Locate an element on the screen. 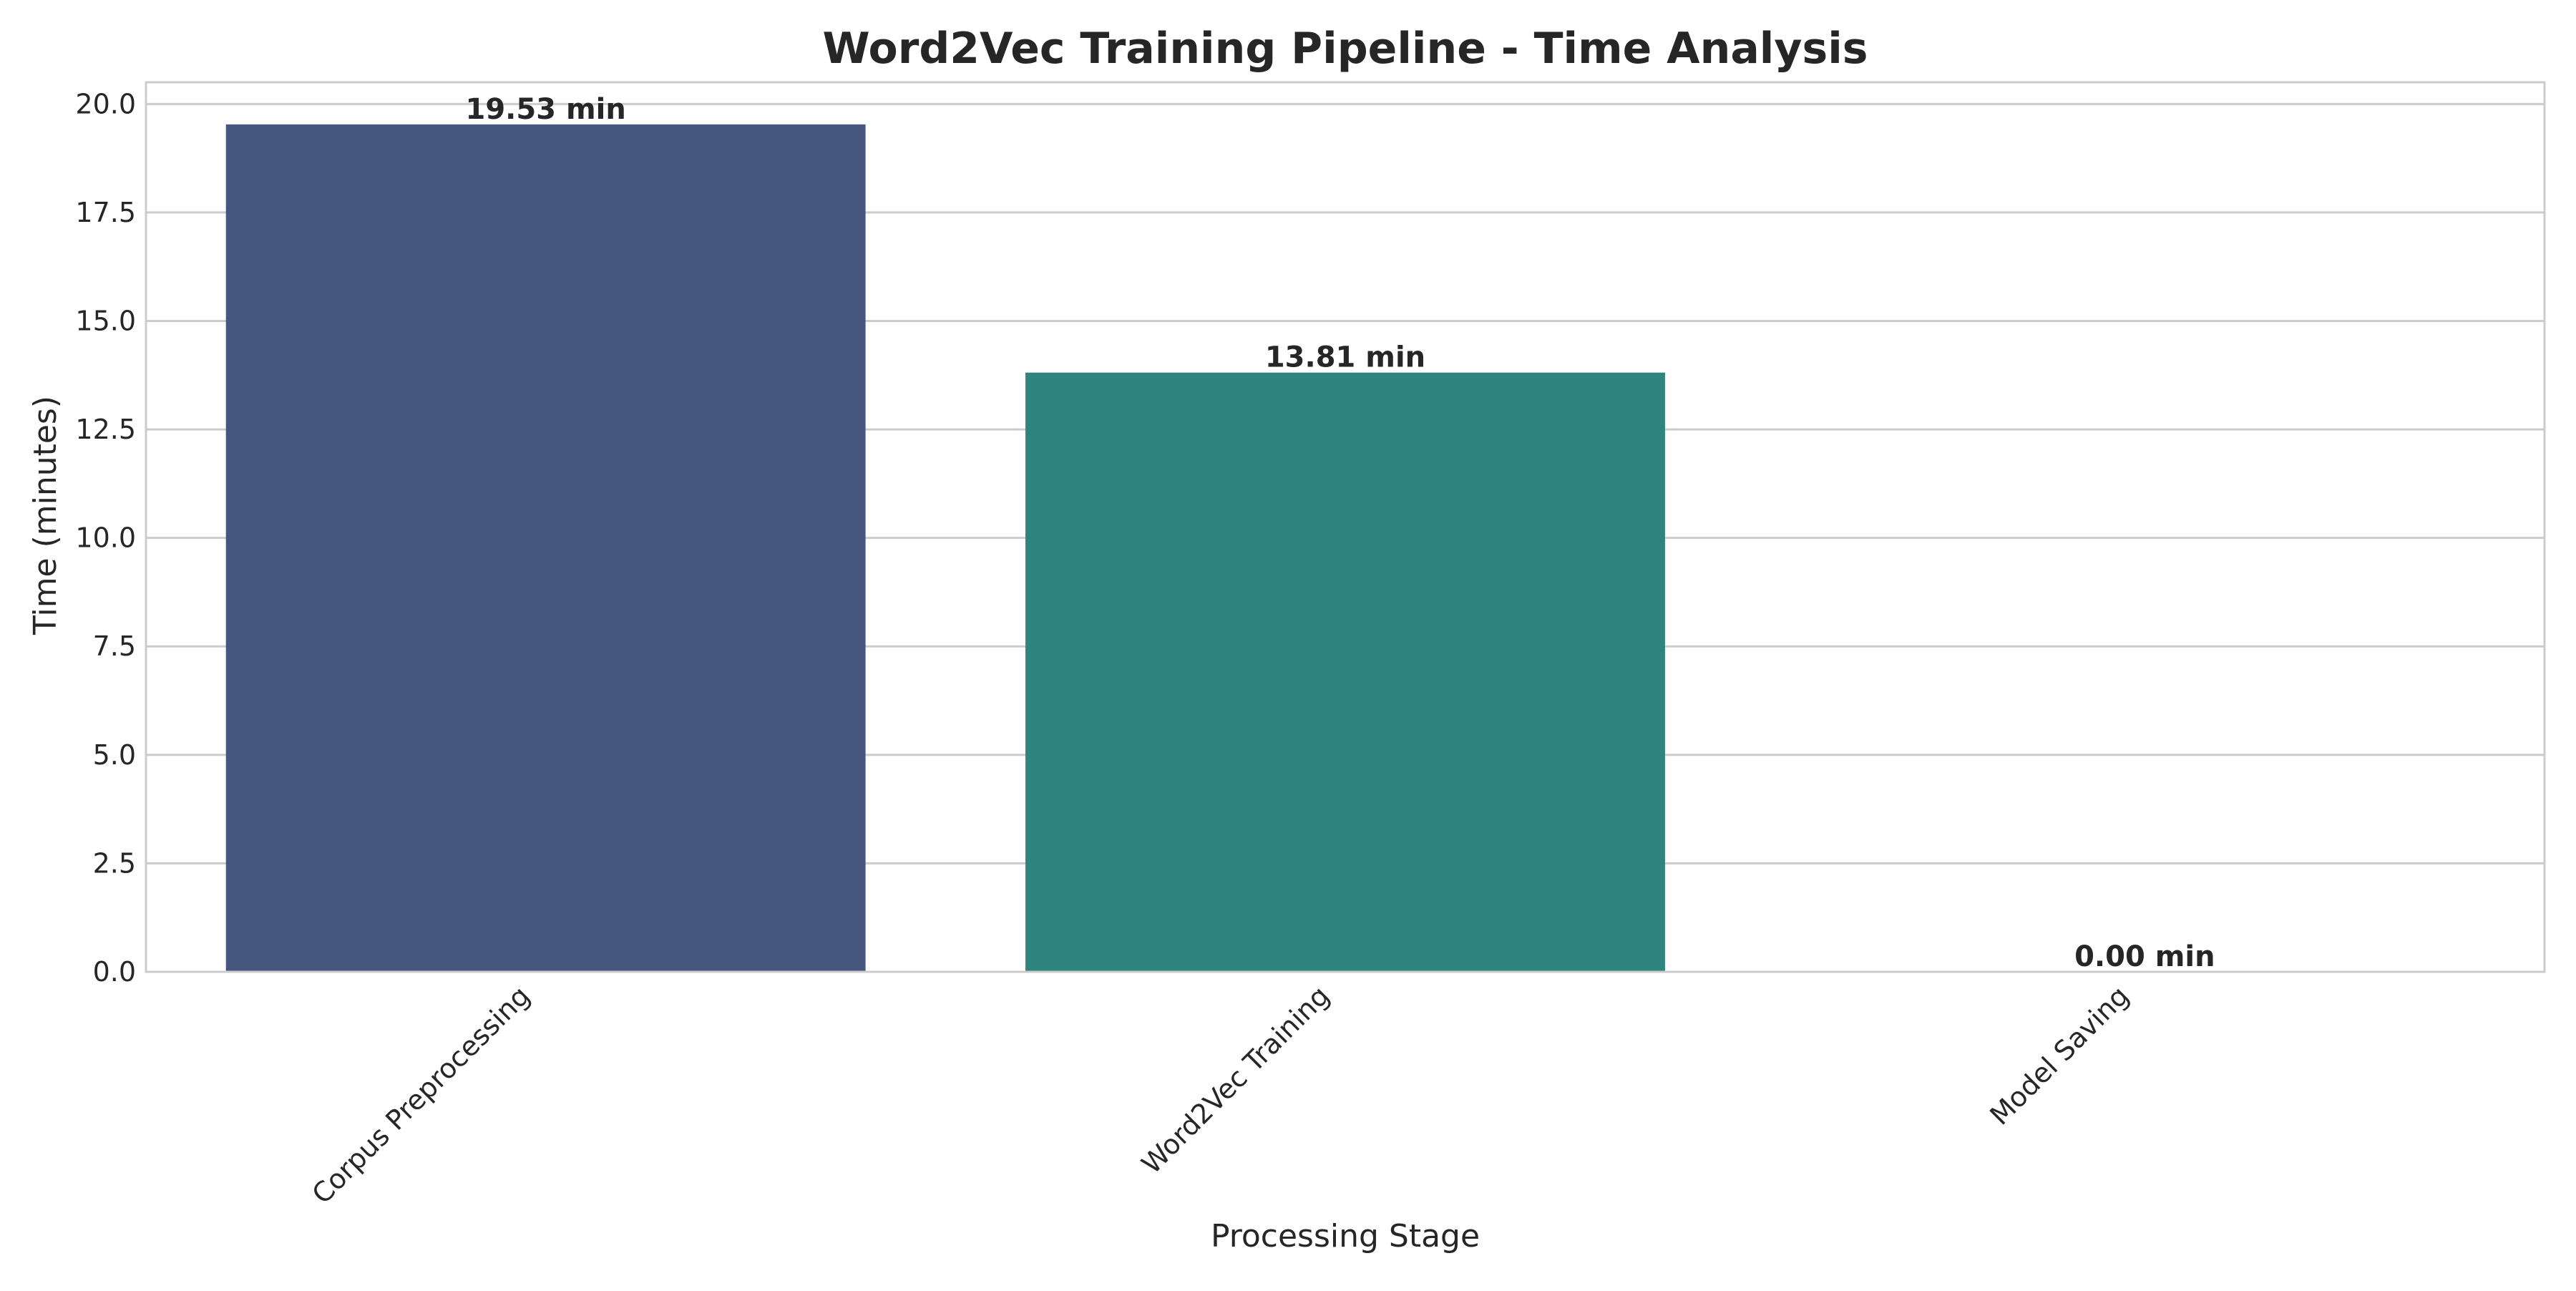 The width and height of the screenshot is (2576, 1291). y-tick-labels: 0.0 2.5 5.0 7.5 10.0 12.5 15.0 17.5 20.0 is located at coordinates (105, 538).